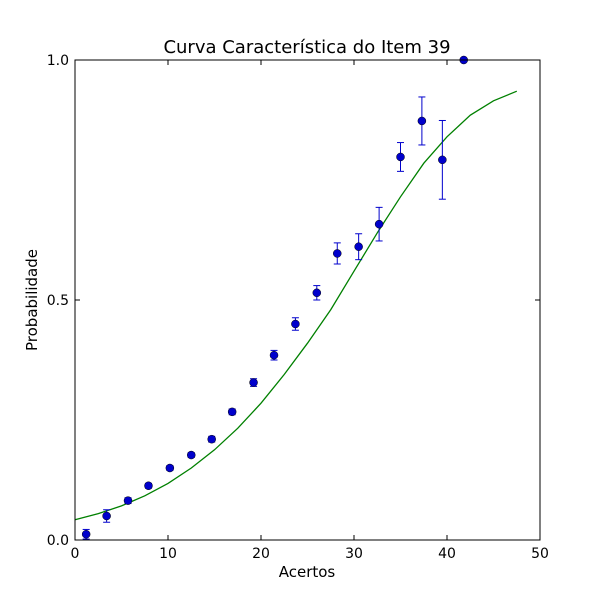 This screenshot has width=600, height=600. What do you see at coordinates (32, 300) in the screenshot?
I see `y-axis-label: Probabilidade` at bounding box center [32, 300].